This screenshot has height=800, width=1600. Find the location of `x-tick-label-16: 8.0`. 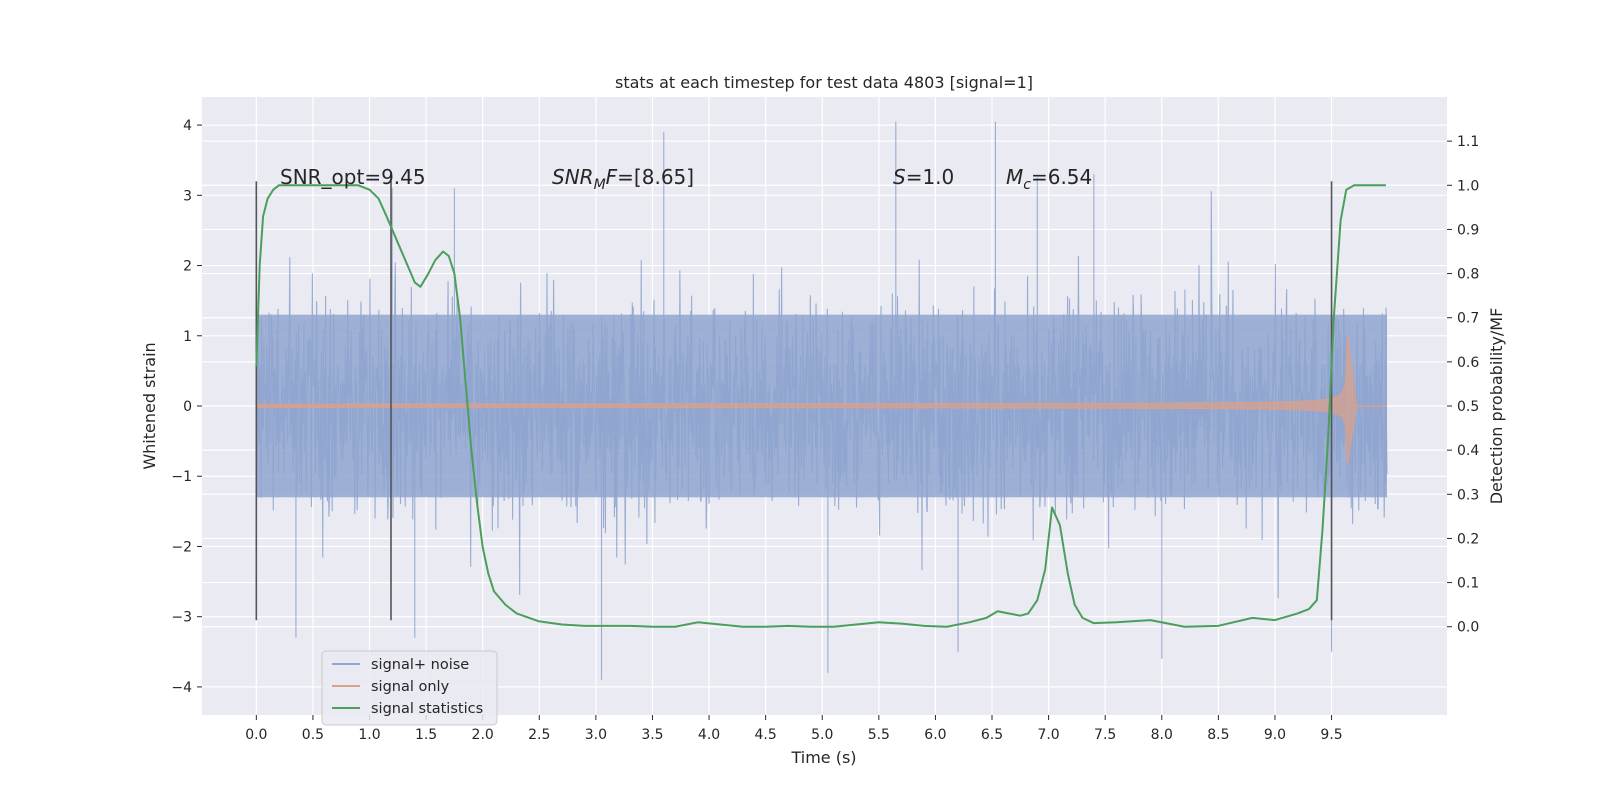

x-tick-label-16: 8.0 is located at coordinates (1162, 735).